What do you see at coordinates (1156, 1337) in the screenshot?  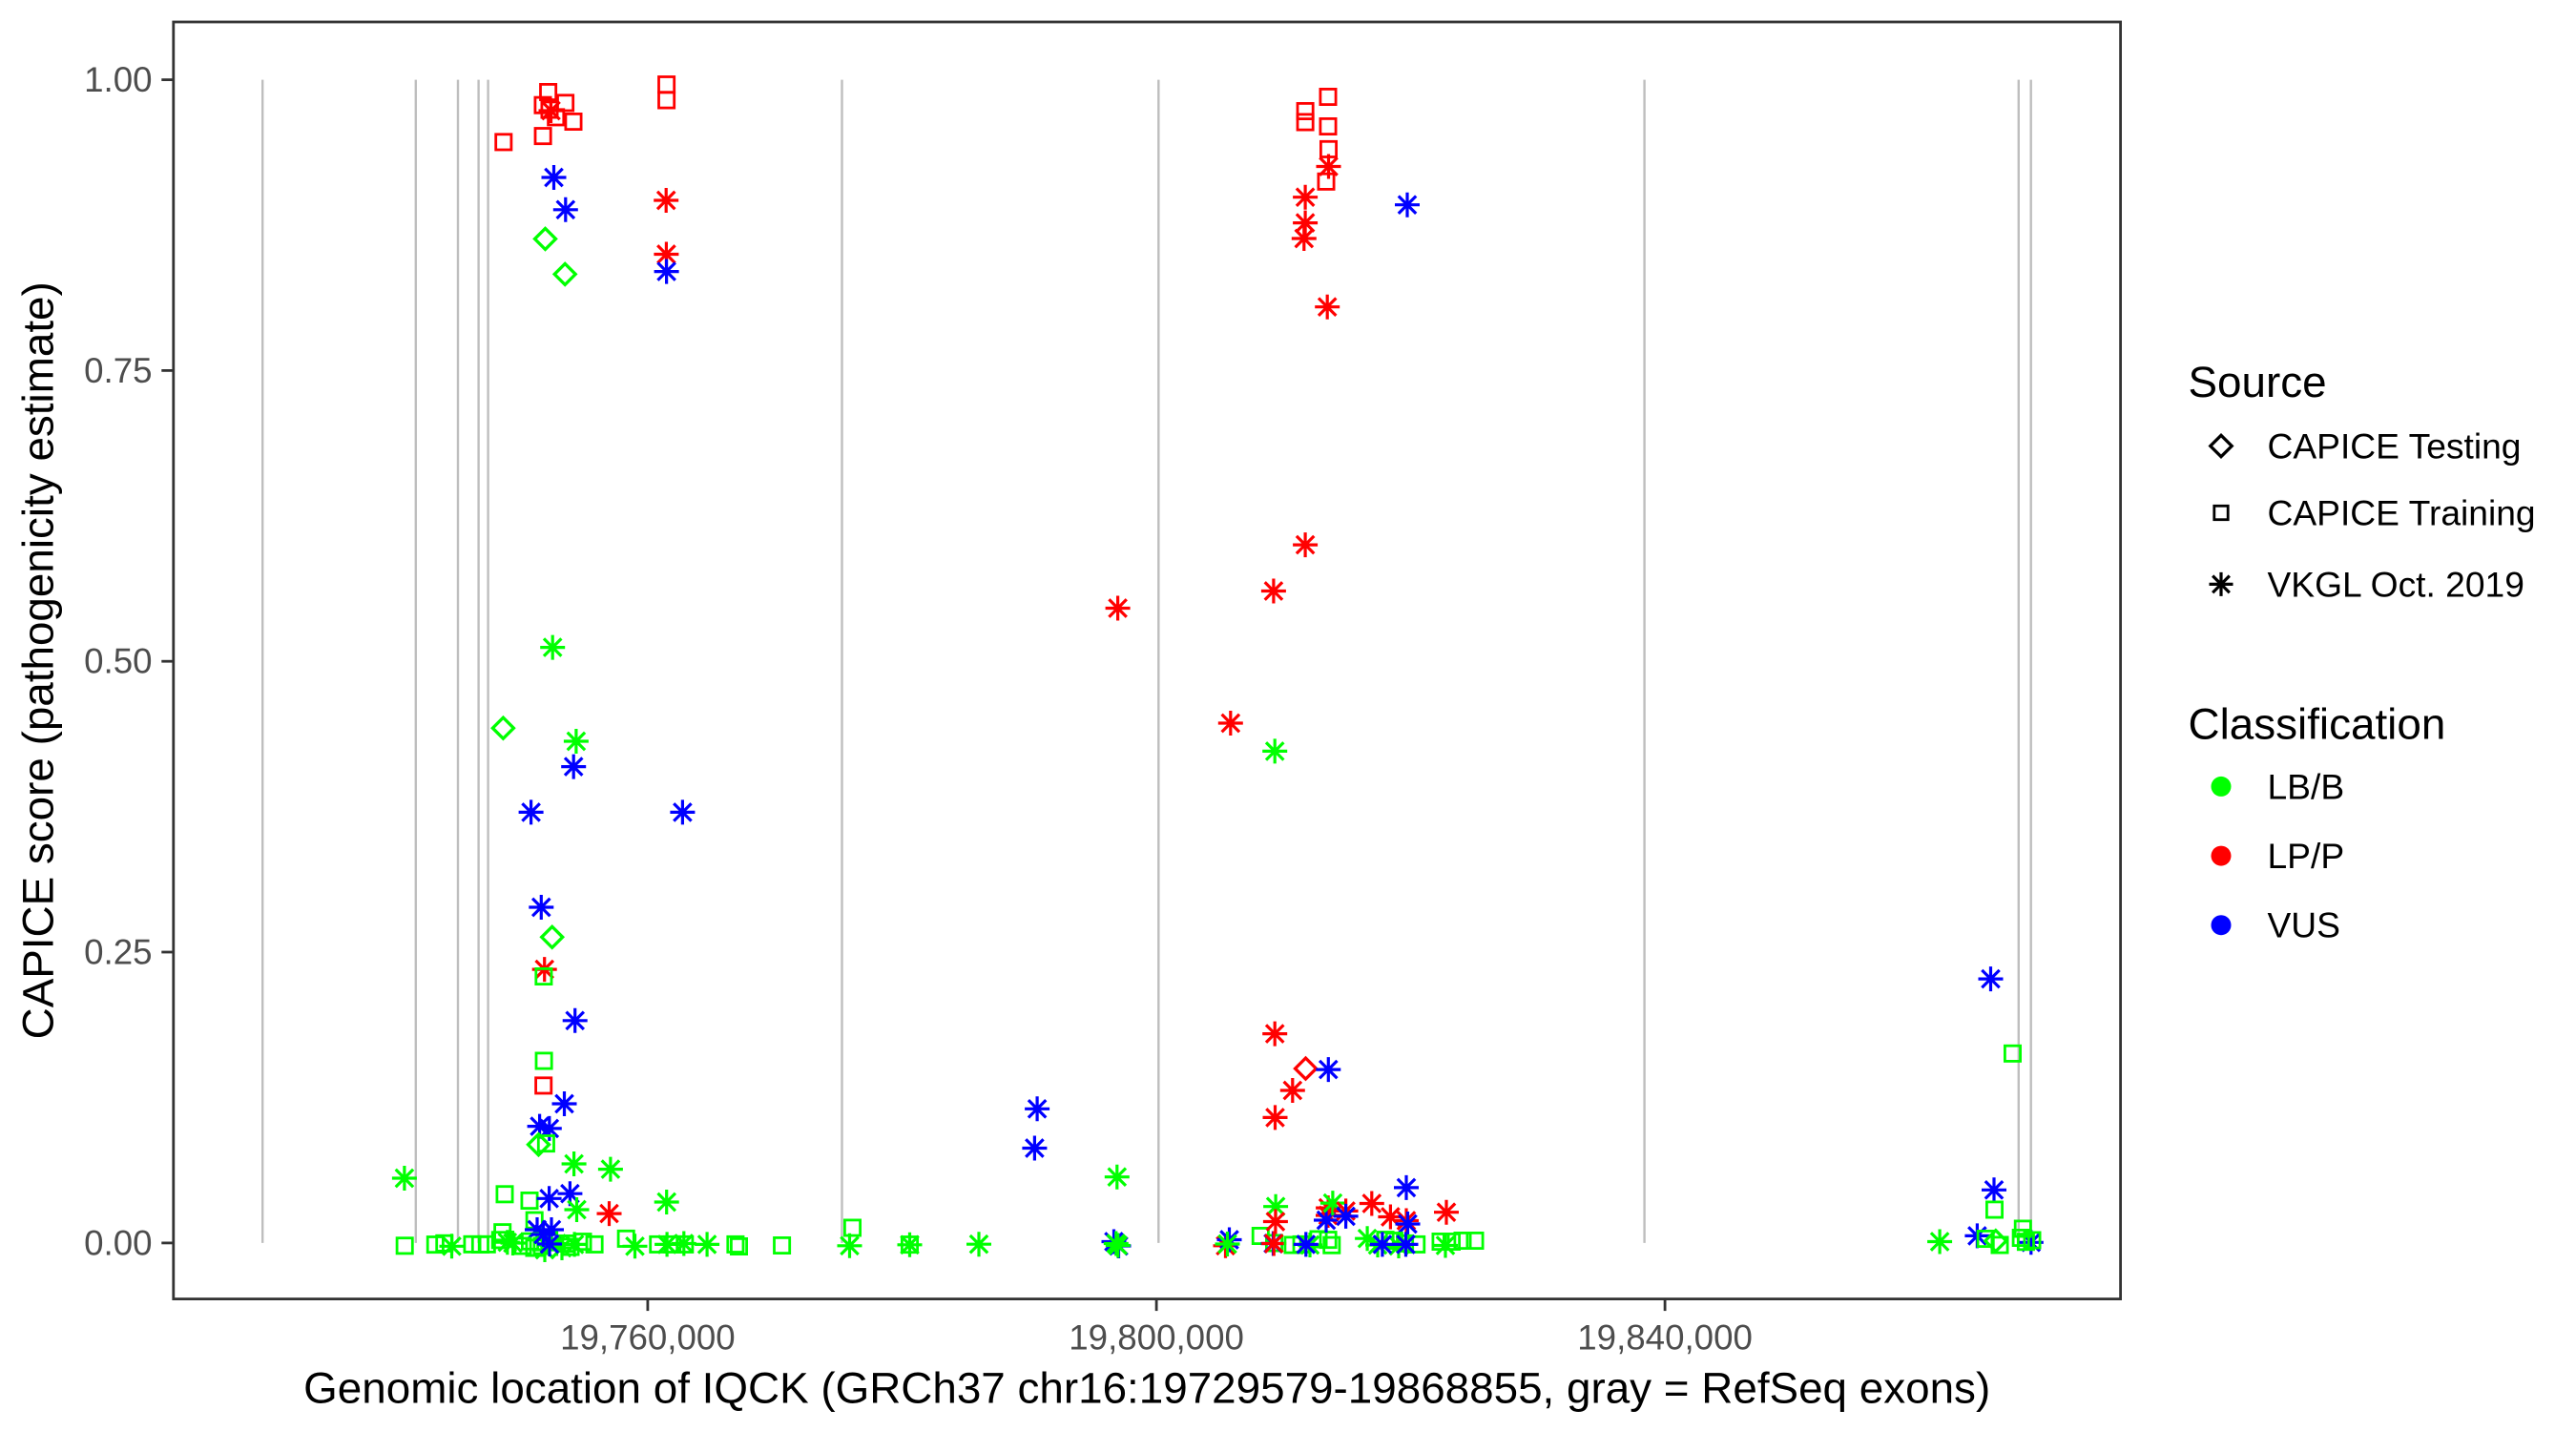 I see `svg-text: 19,800,000` at bounding box center [1156, 1337].